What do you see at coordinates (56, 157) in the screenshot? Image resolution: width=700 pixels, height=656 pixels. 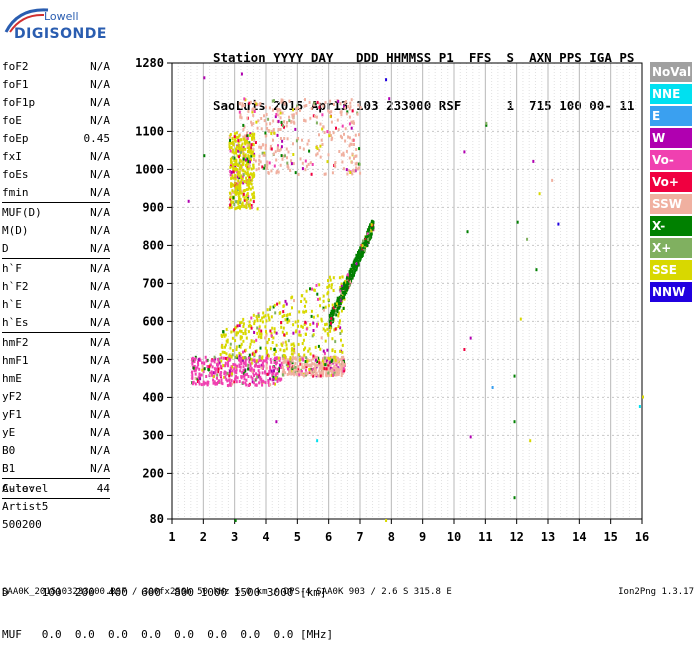 I see `param-row: fxI N/A` at bounding box center [56, 157].